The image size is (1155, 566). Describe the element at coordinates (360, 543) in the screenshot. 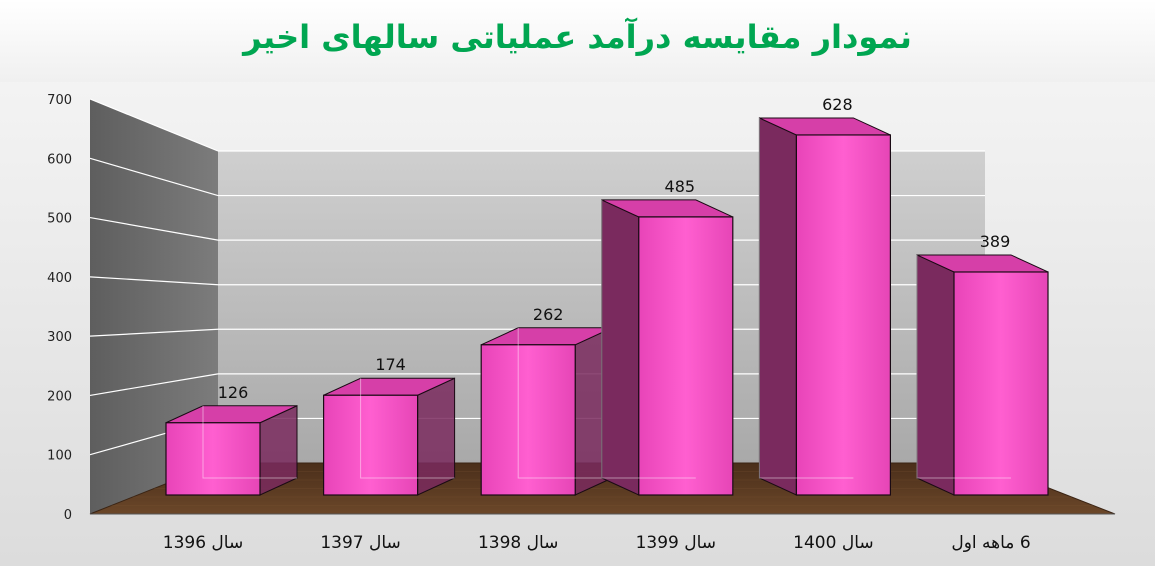

I see `x-category-label: سال 1397` at that location.